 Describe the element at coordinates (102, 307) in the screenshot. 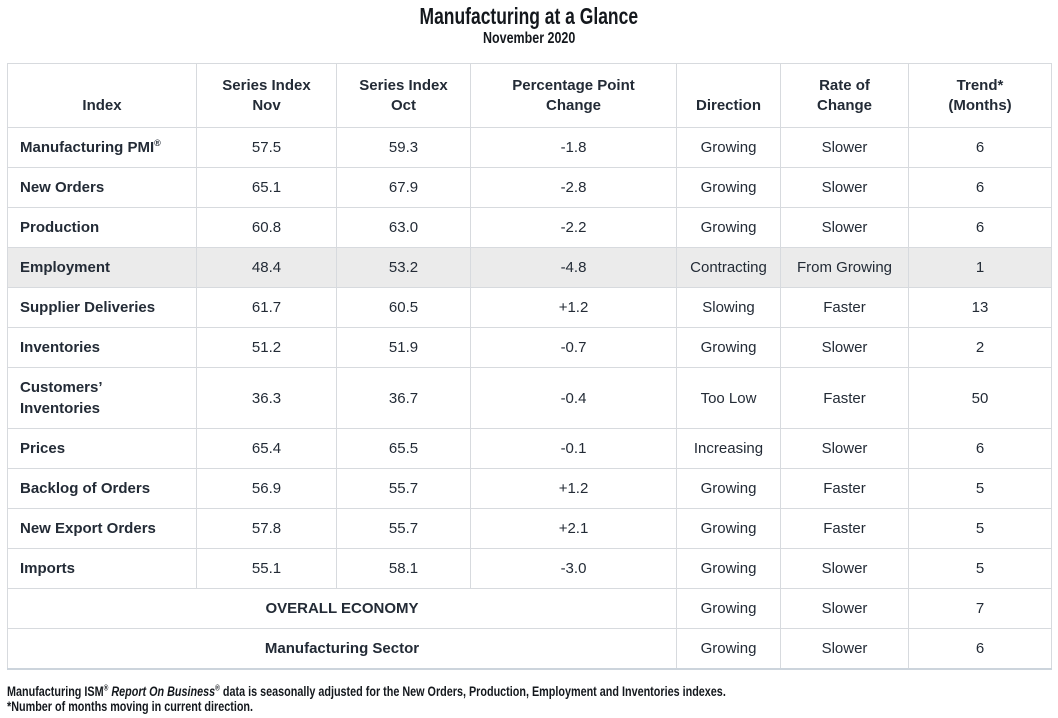

I see `row-label: Supplier Deliveries` at that location.